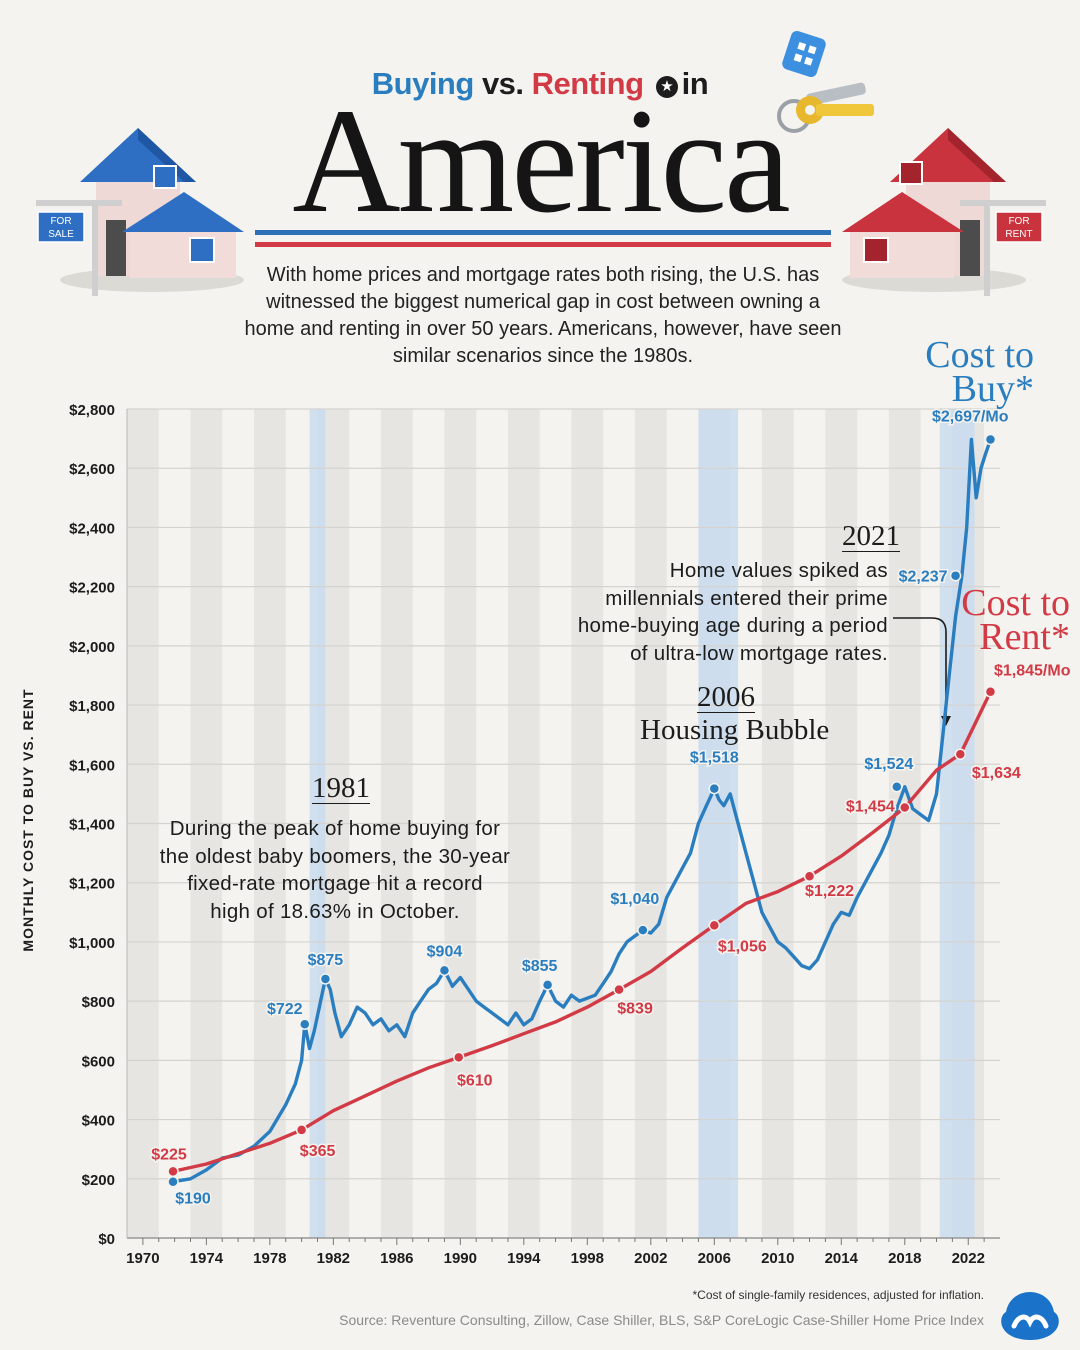 The width and height of the screenshot is (1080, 1350). I want to click on y-tick-label: $1,600, so click(92, 765).